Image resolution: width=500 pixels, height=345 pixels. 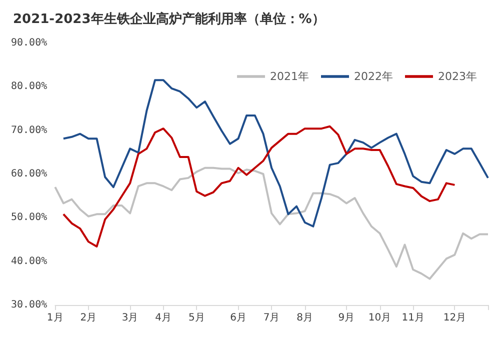 I want to click on y-tick-label: 40.00%, so click(x=29, y=261).